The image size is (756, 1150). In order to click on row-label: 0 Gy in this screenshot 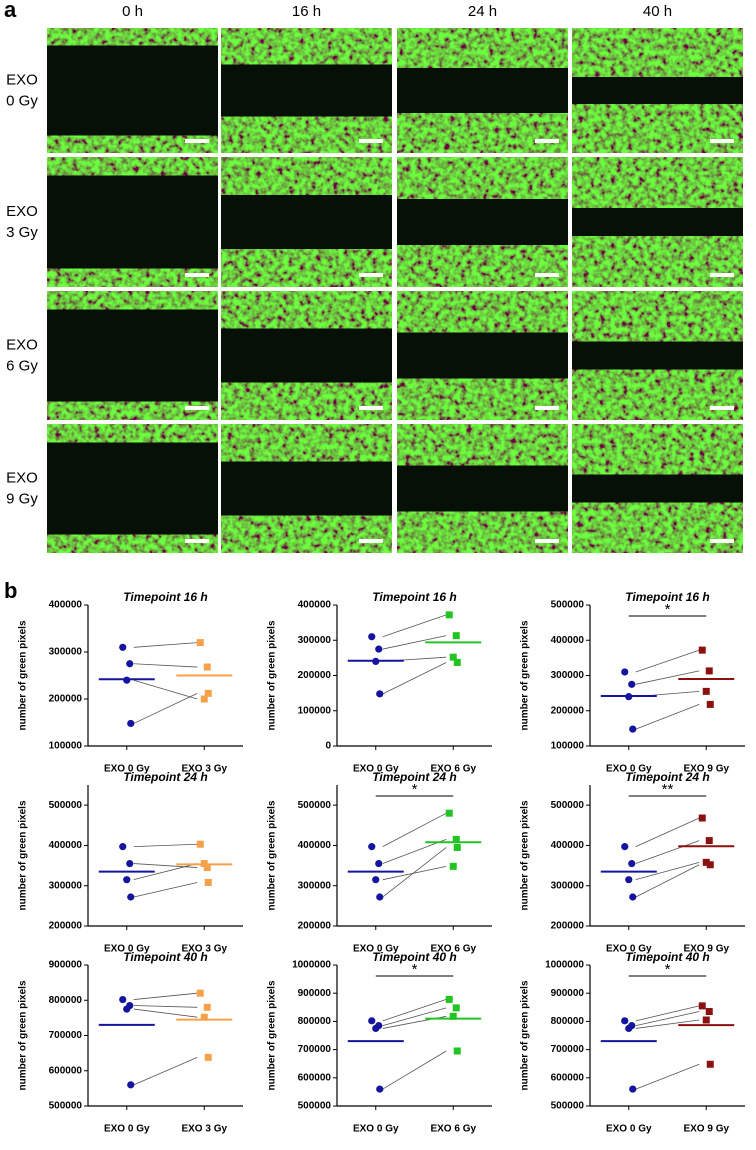, I will do `click(22, 100)`.